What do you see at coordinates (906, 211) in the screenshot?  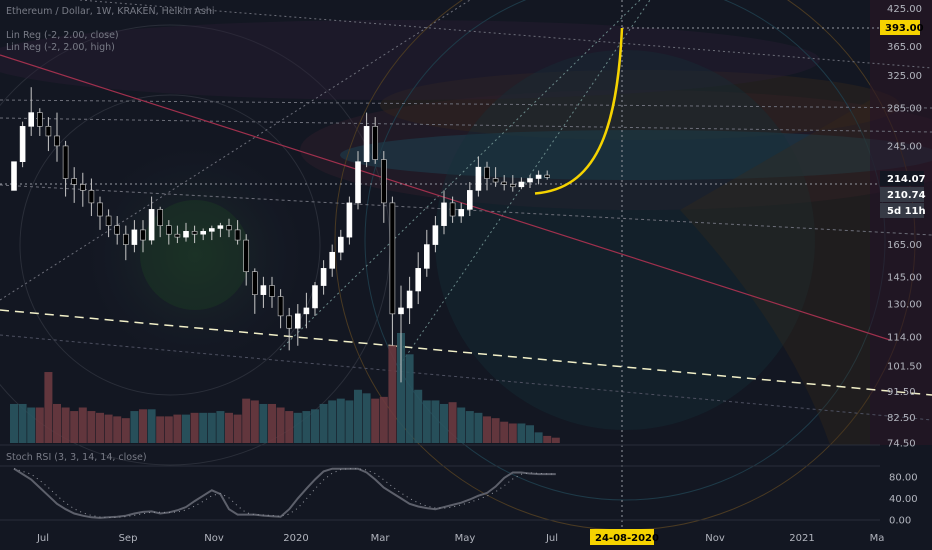 I see `countdown-tag: 5d 11h` at bounding box center [906, 211].